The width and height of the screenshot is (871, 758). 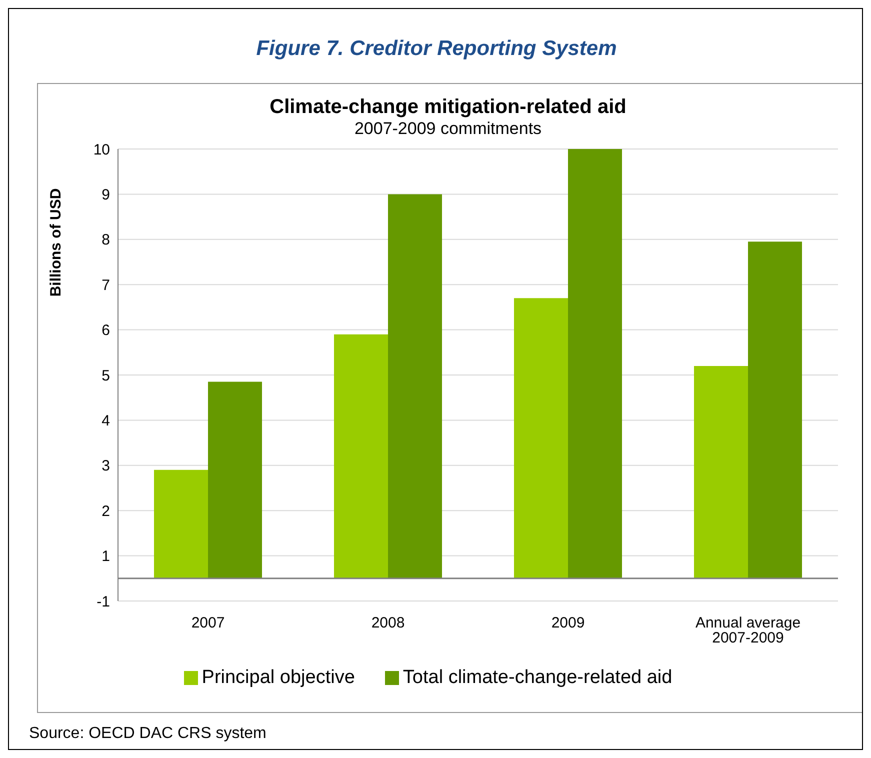 I want to click on y-tick-label: 8, so click(x=106, y=240).